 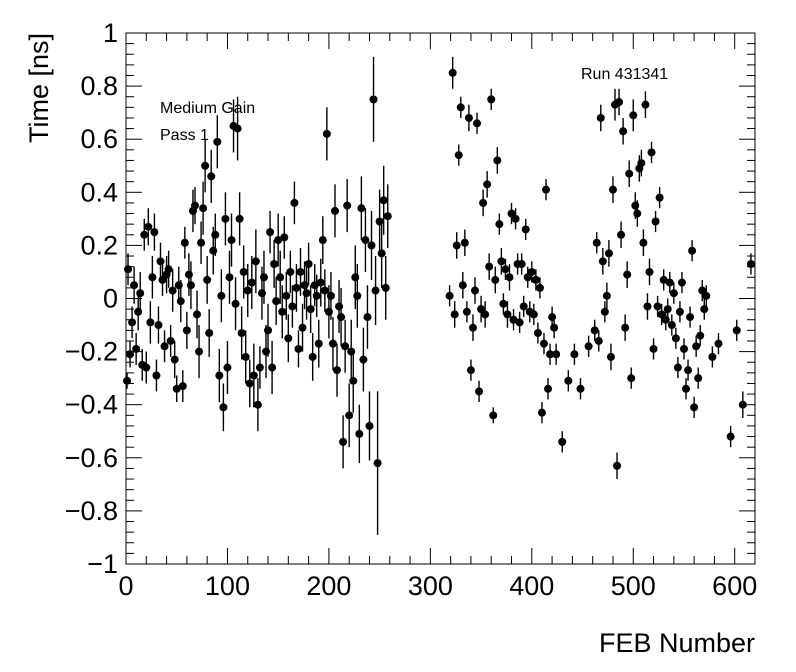 I want to click on y-tick-label: 1, so click(x=110, y=33).